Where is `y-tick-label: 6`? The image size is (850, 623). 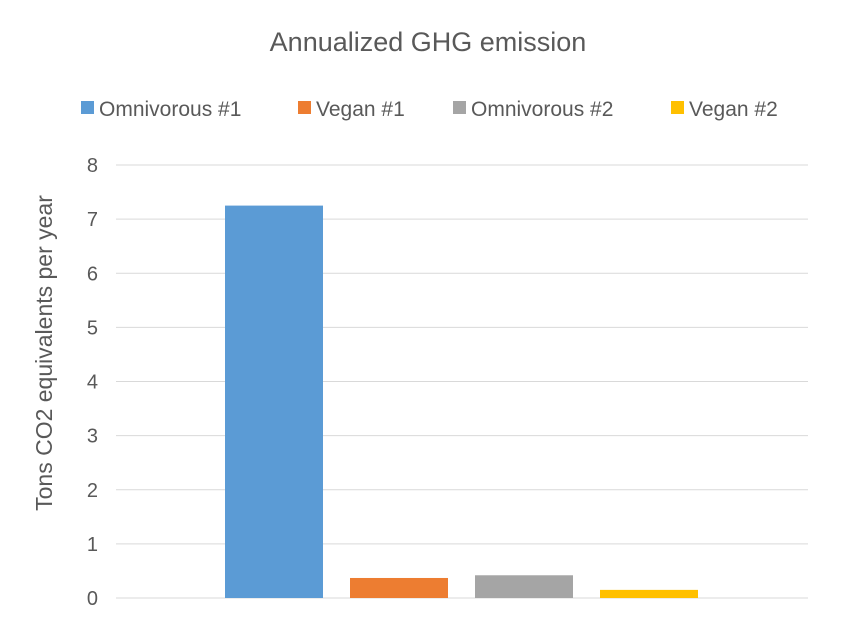
y-tick-label: 6 is located at coordinates (92, 274).